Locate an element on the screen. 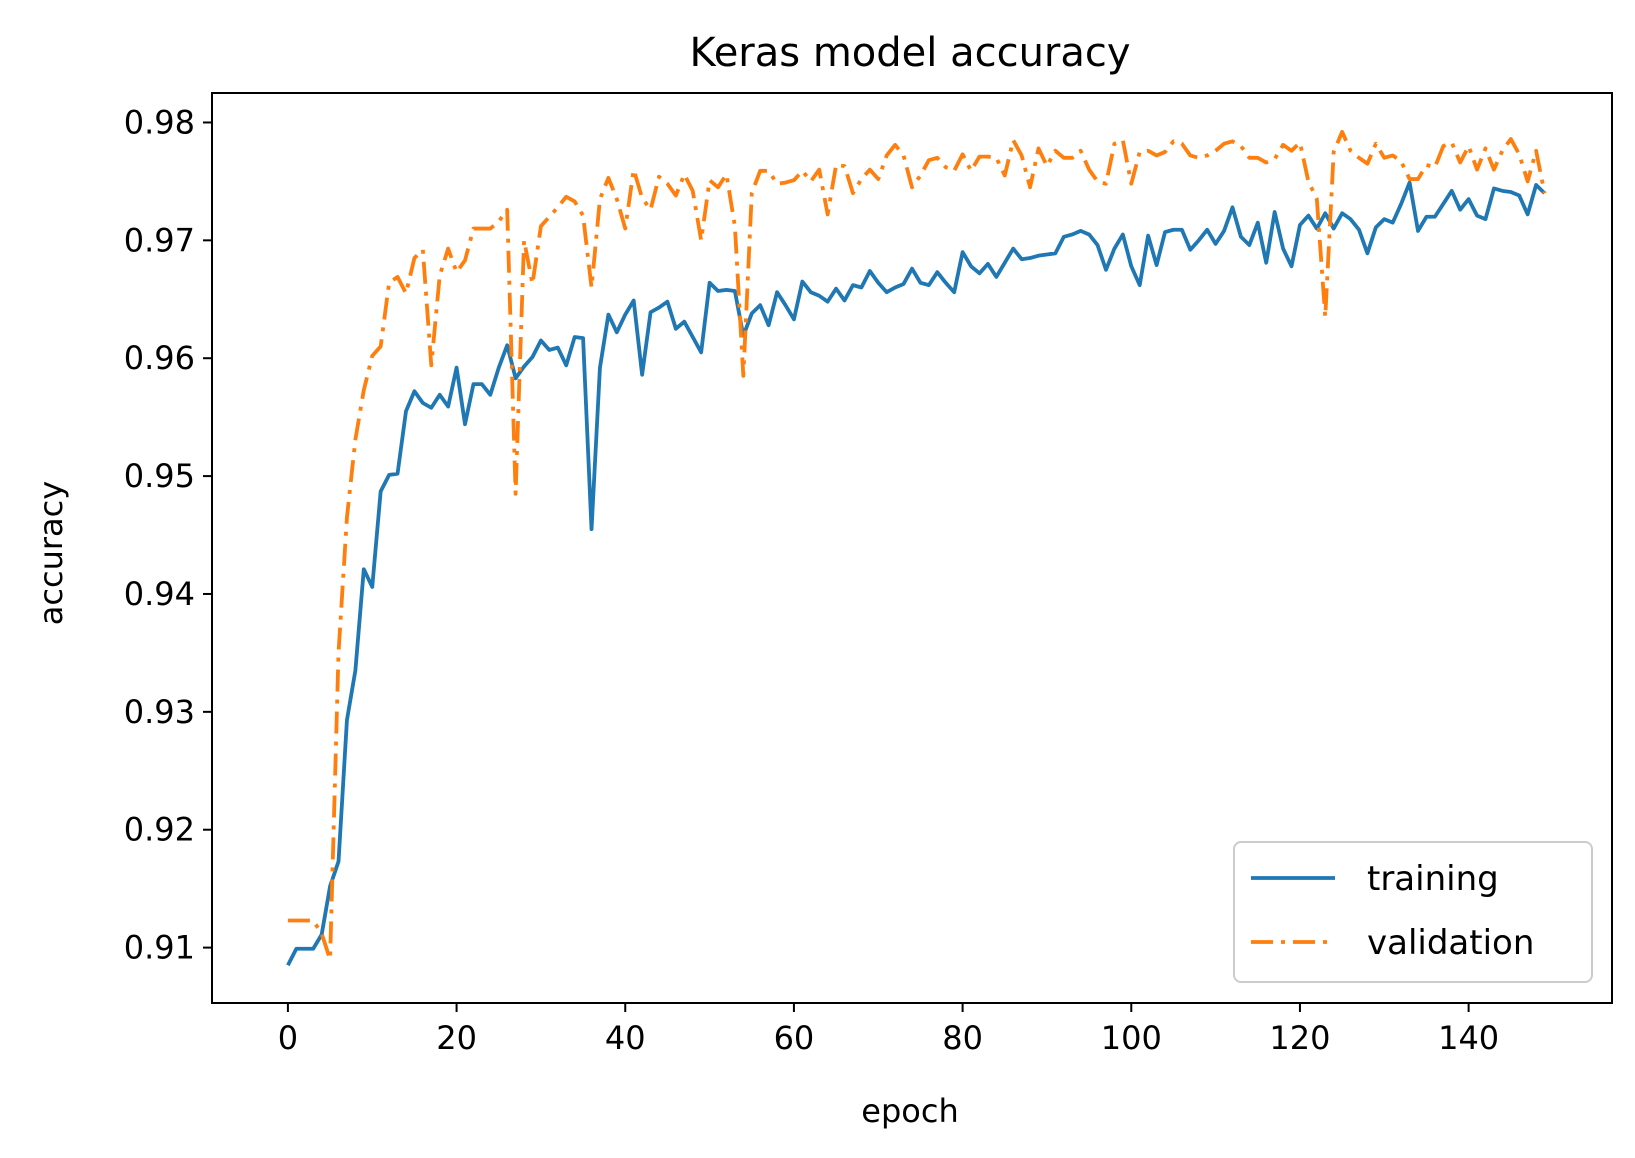  x-axis-ticks: 0 20 40 60 80 100 120 140 is located at coordinates (888, 1030).